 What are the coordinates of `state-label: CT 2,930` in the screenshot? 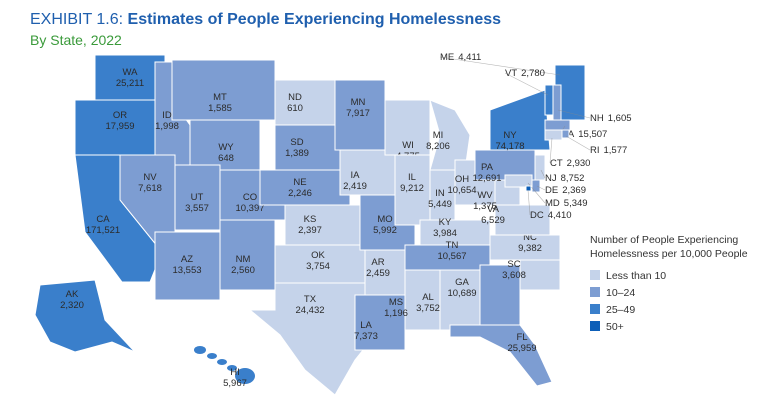 It's located at (570, 163).